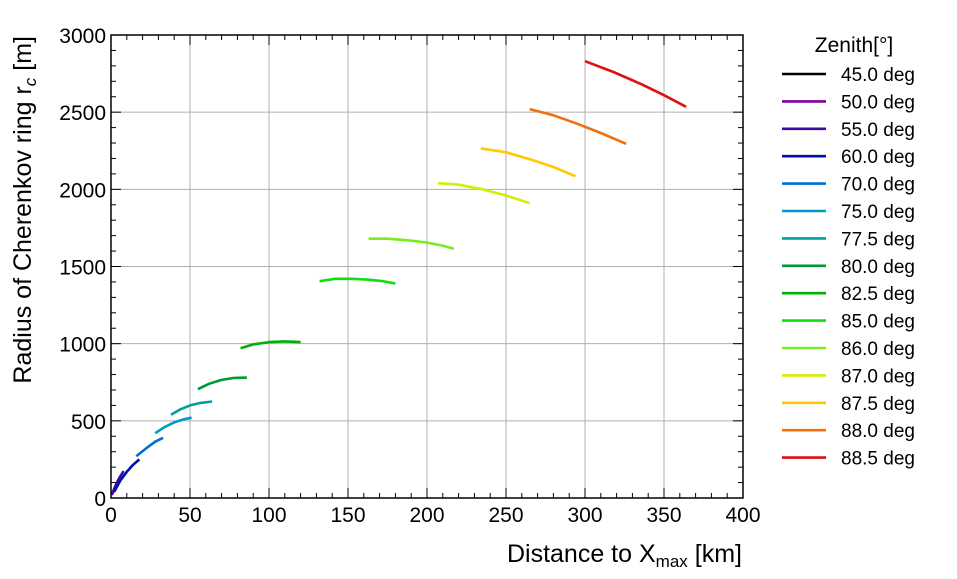 This screenshot has height=579, width=957. Describe the element at coordinates (30, 81) in the screenshot. I see `y-axis-title-subscript: c` at that location.